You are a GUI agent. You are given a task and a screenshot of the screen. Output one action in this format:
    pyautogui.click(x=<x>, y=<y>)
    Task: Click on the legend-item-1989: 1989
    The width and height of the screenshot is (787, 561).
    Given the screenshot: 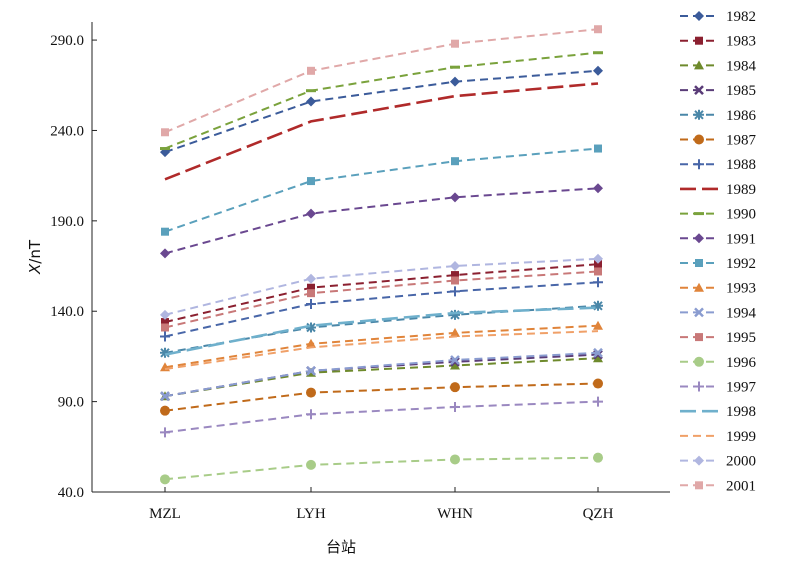 What is the action you would take?
    pyautogui.click(x=718, y=190)
    